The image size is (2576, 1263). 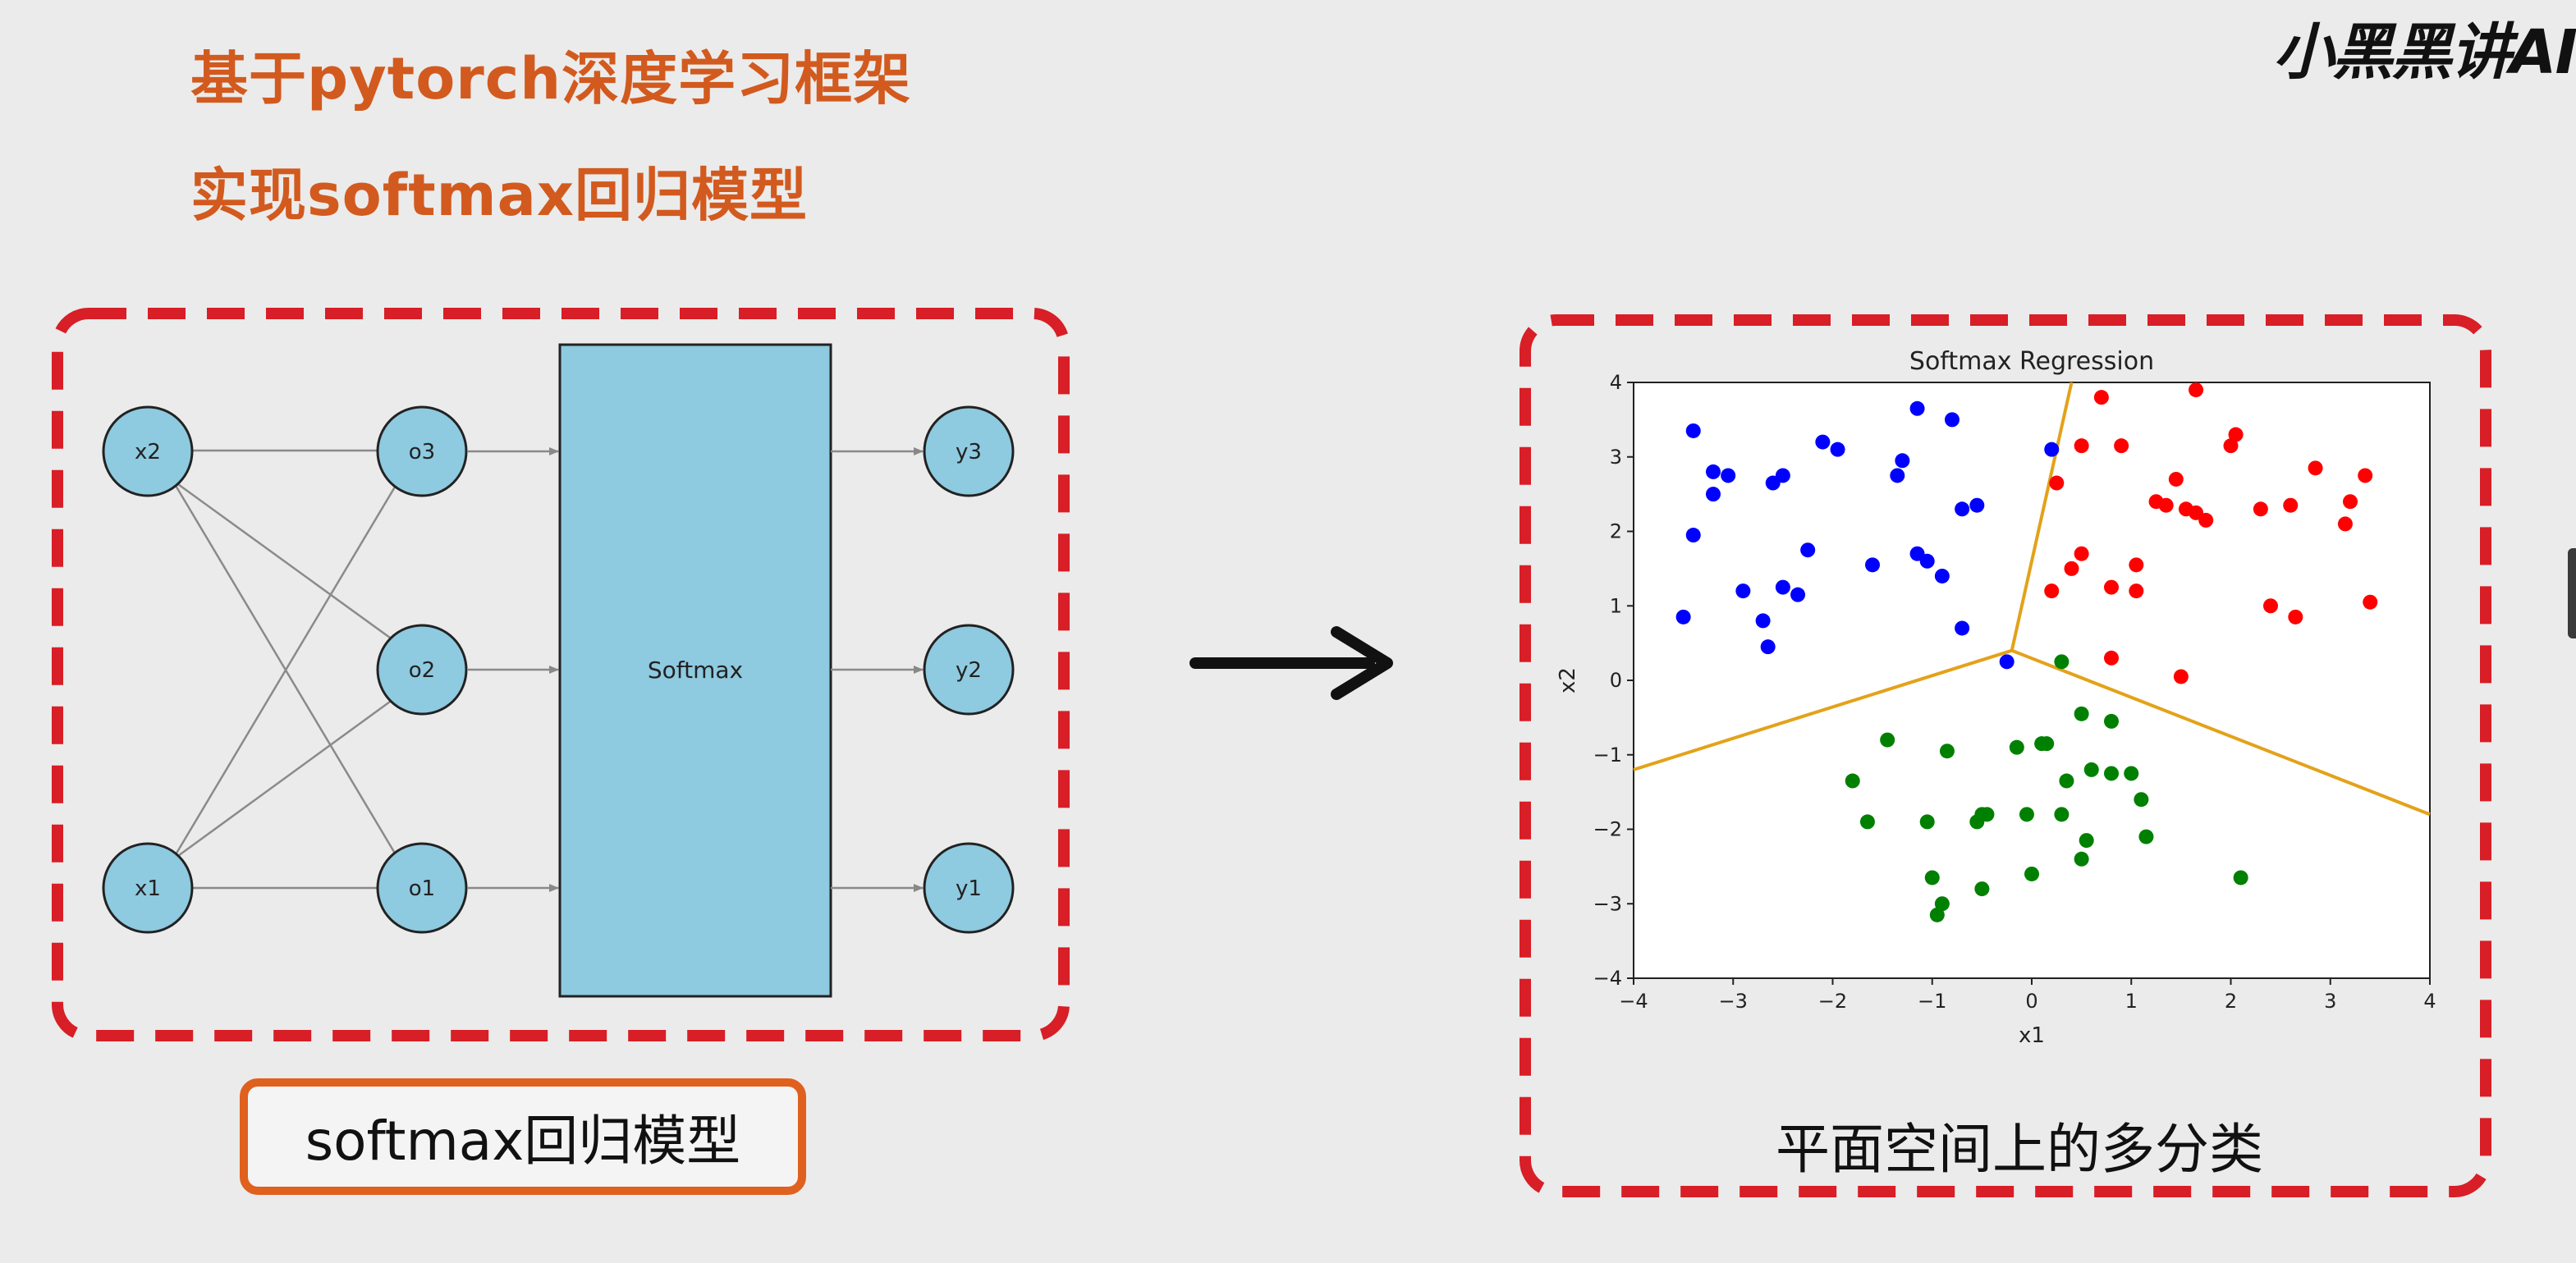 What do you see at coordinates (2425, 53) in the screenshot?
I see `brand-logo: 小黑黑讲AI` at bounding box center [2425, 53].